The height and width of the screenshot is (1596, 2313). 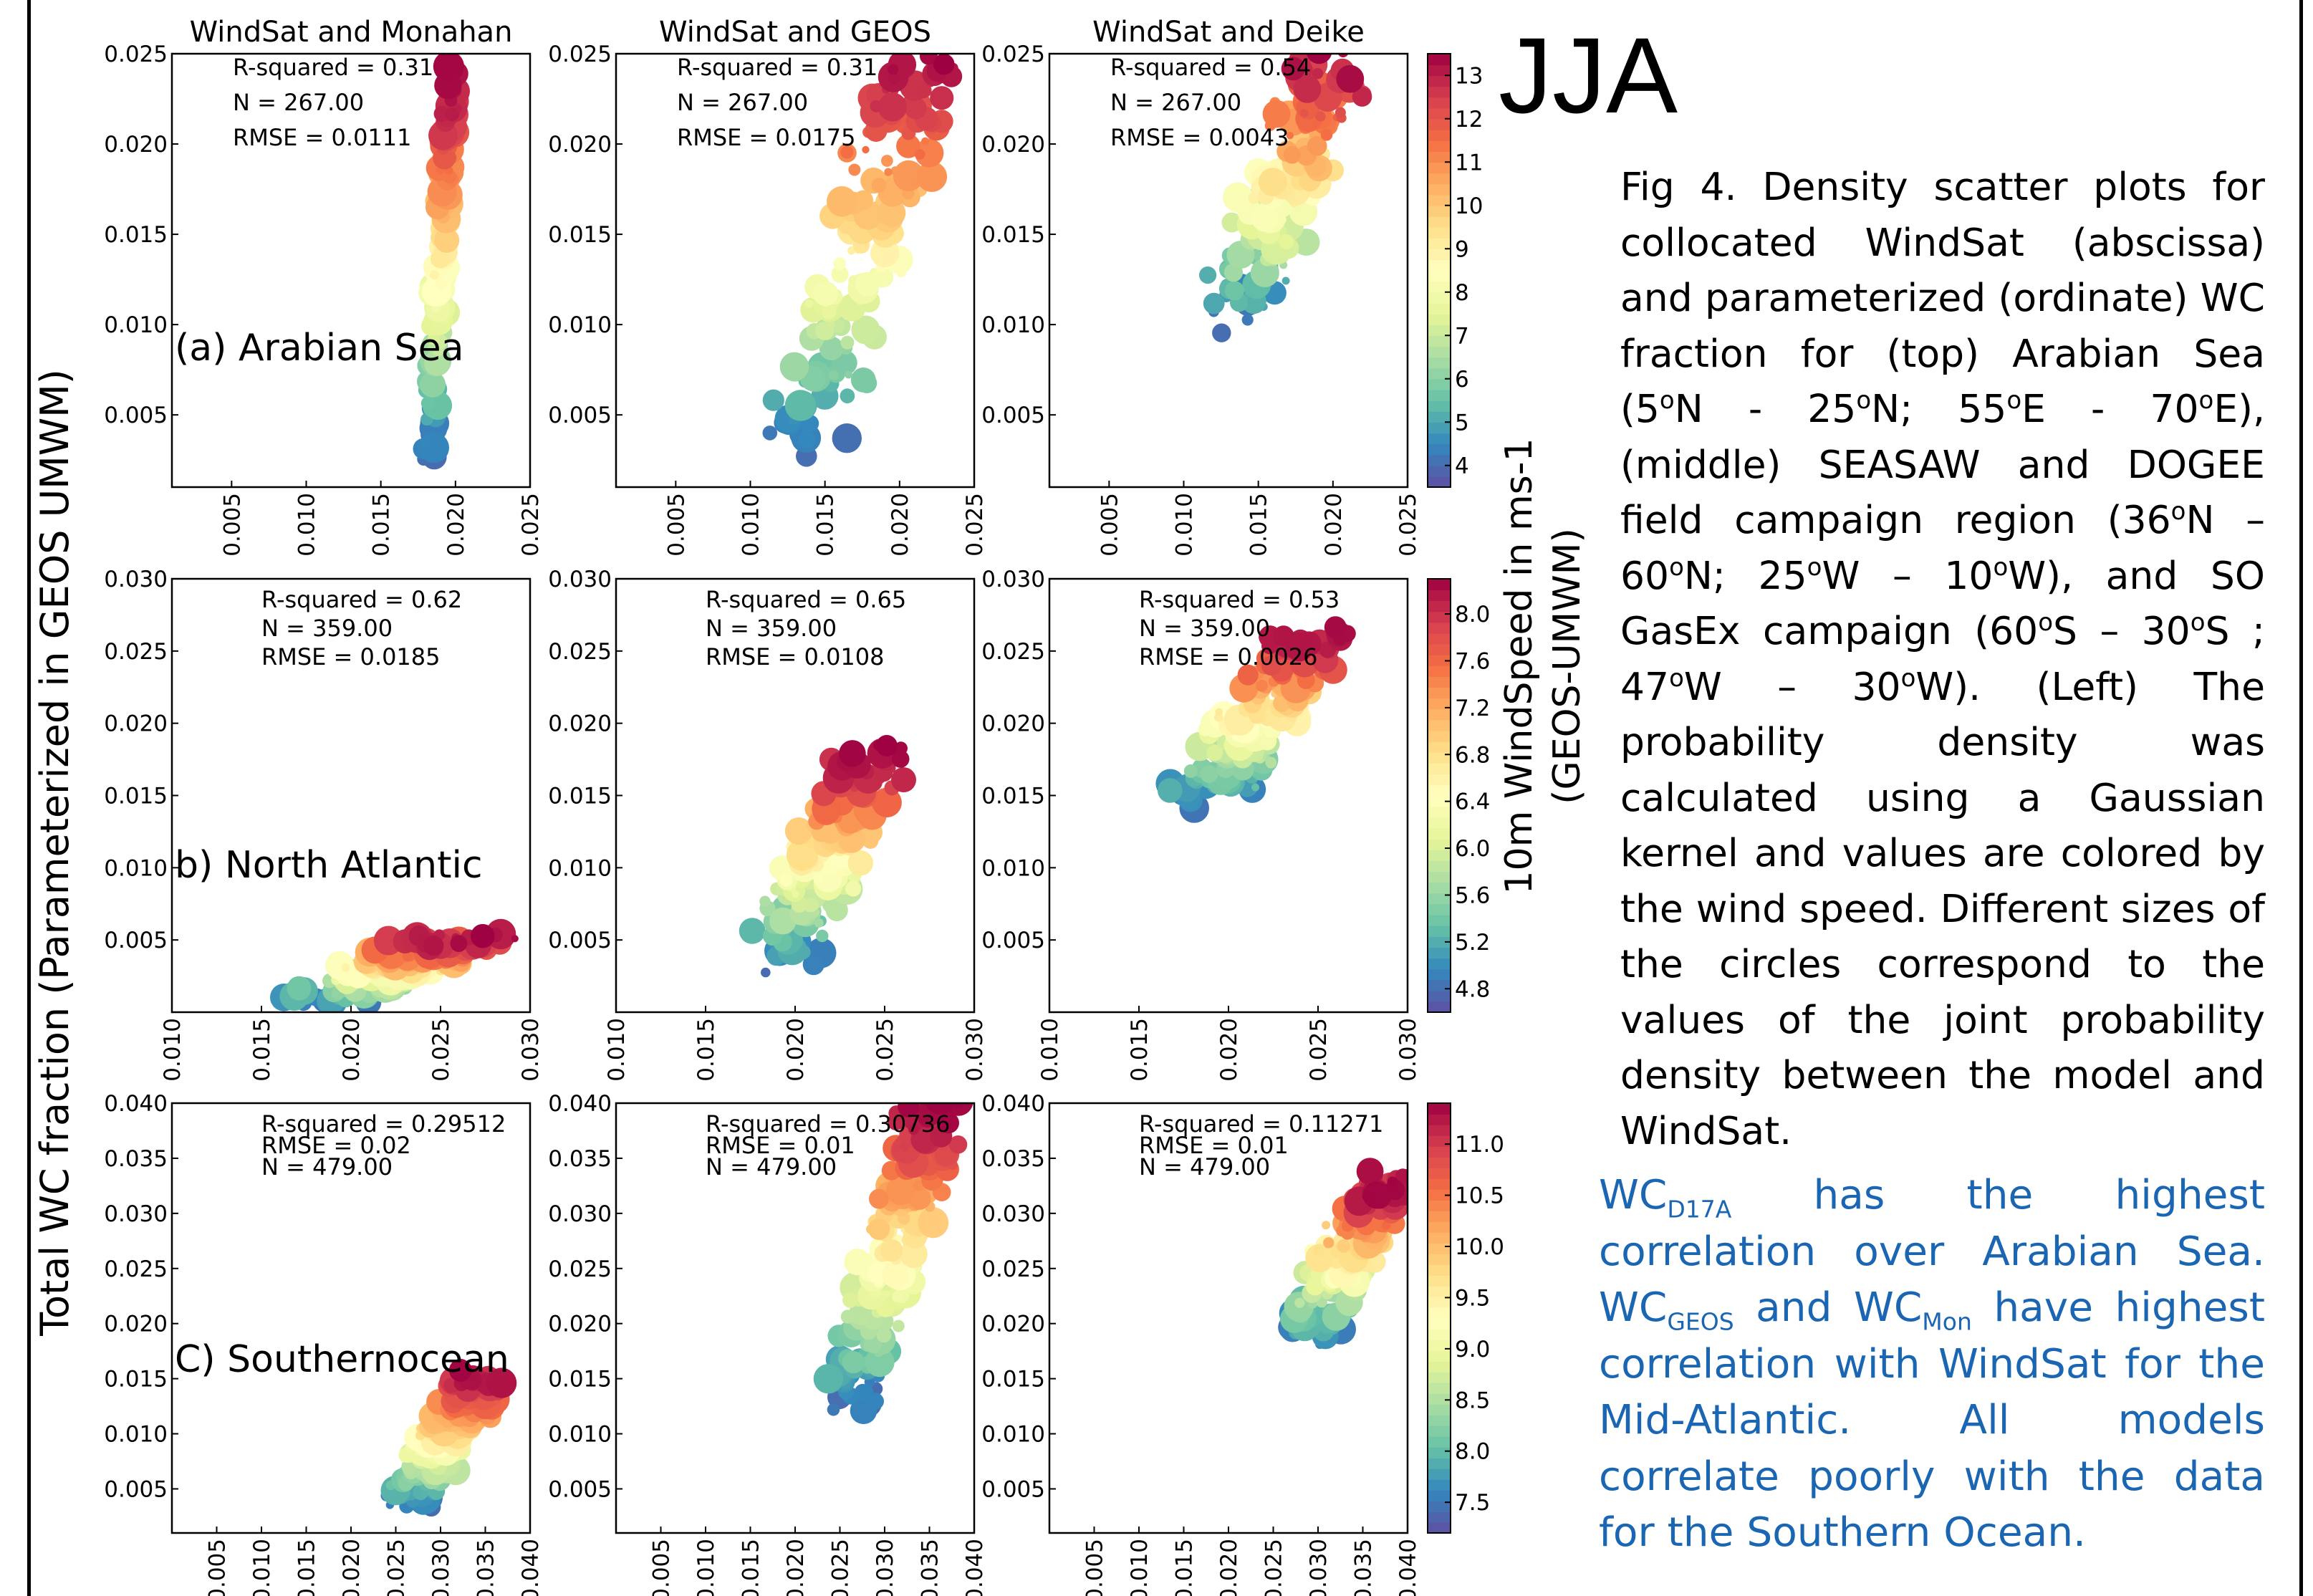 What do you see at coordinates (1479, 1196) in the screenshot?
I see `colorbar-tick-label: 10.5` at bounding box center [1479, 1196].